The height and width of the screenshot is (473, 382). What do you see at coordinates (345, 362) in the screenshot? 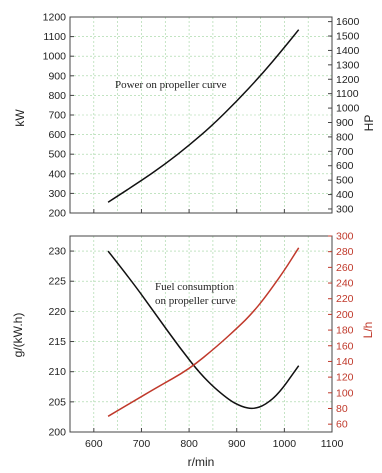
I see `right-tick-label: 140` at bounding box center [345, 362].